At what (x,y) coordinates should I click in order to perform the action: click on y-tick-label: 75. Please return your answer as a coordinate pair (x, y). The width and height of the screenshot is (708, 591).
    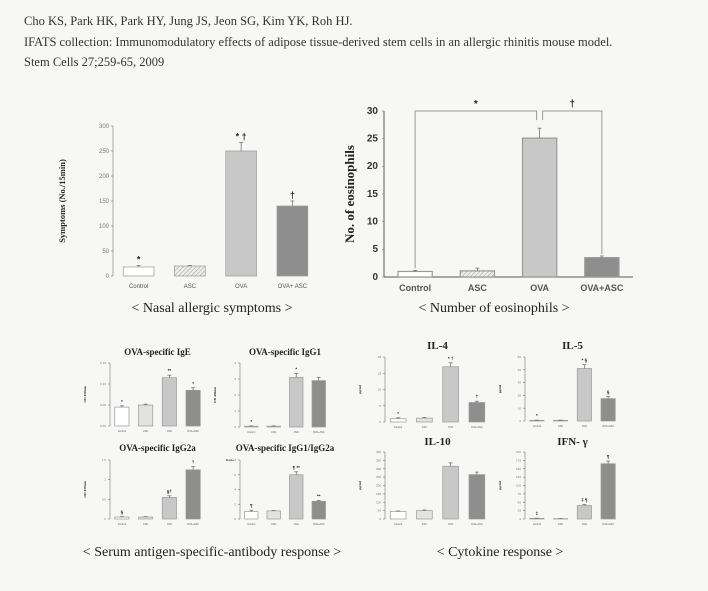
    Looking at the image, I should click on (520, 494).